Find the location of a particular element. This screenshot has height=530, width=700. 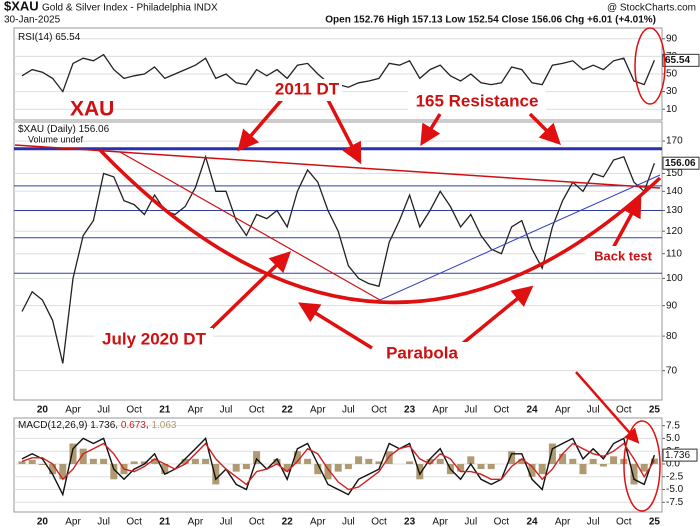

y-tick-label: 90 is located at coordinates (672, 305).